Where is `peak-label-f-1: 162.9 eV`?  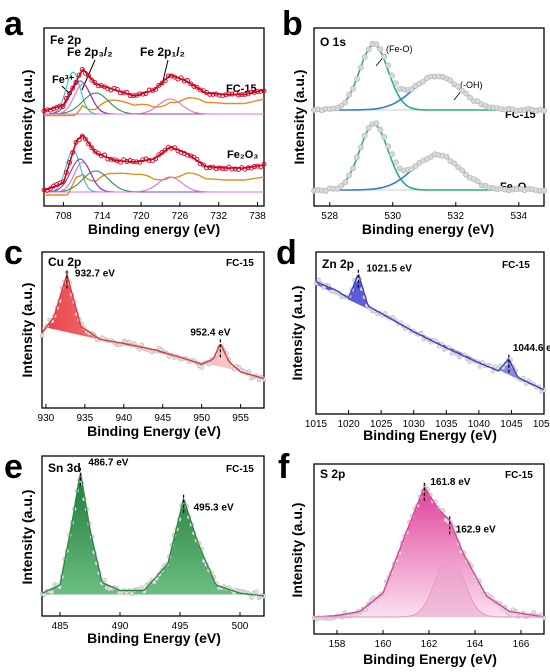 peak-label-f-1: 162.9 eV is located at coordinates (476, 529).